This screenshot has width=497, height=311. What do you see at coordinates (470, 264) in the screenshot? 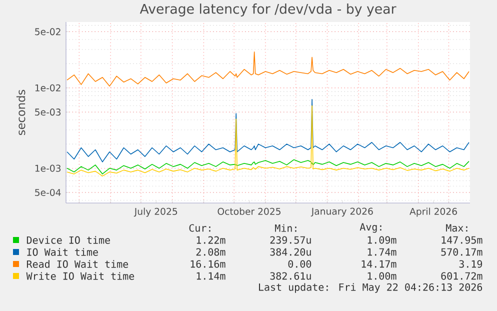
I see `text: 3.19` at bounding box center [470, 264].